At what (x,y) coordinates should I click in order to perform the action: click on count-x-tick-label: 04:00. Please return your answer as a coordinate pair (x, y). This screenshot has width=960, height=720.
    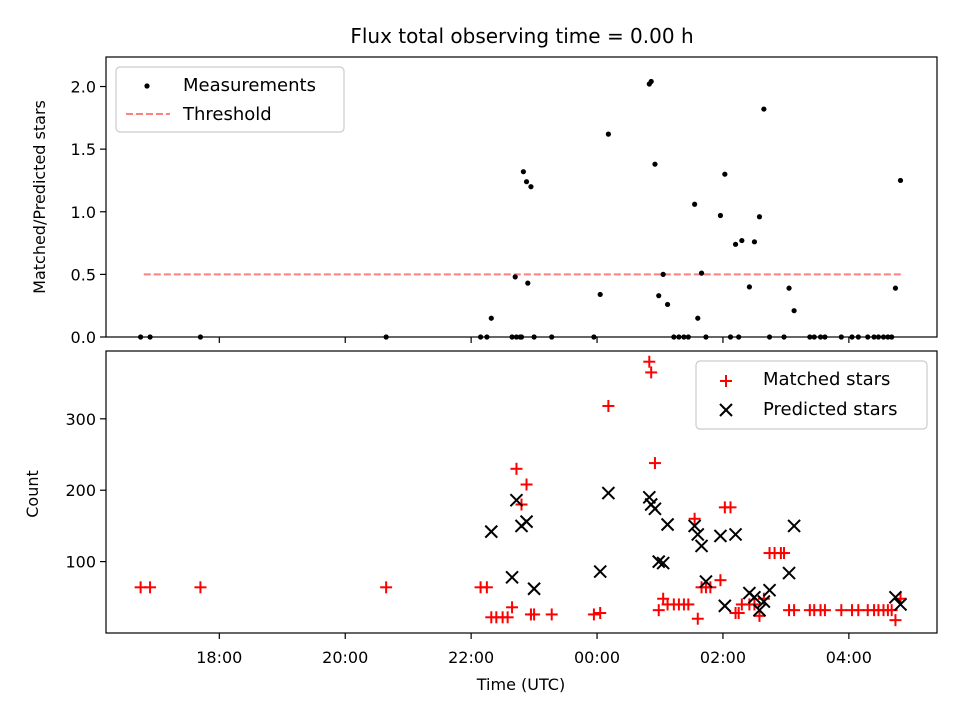
    Looking at the image, I should click on (849, 657).